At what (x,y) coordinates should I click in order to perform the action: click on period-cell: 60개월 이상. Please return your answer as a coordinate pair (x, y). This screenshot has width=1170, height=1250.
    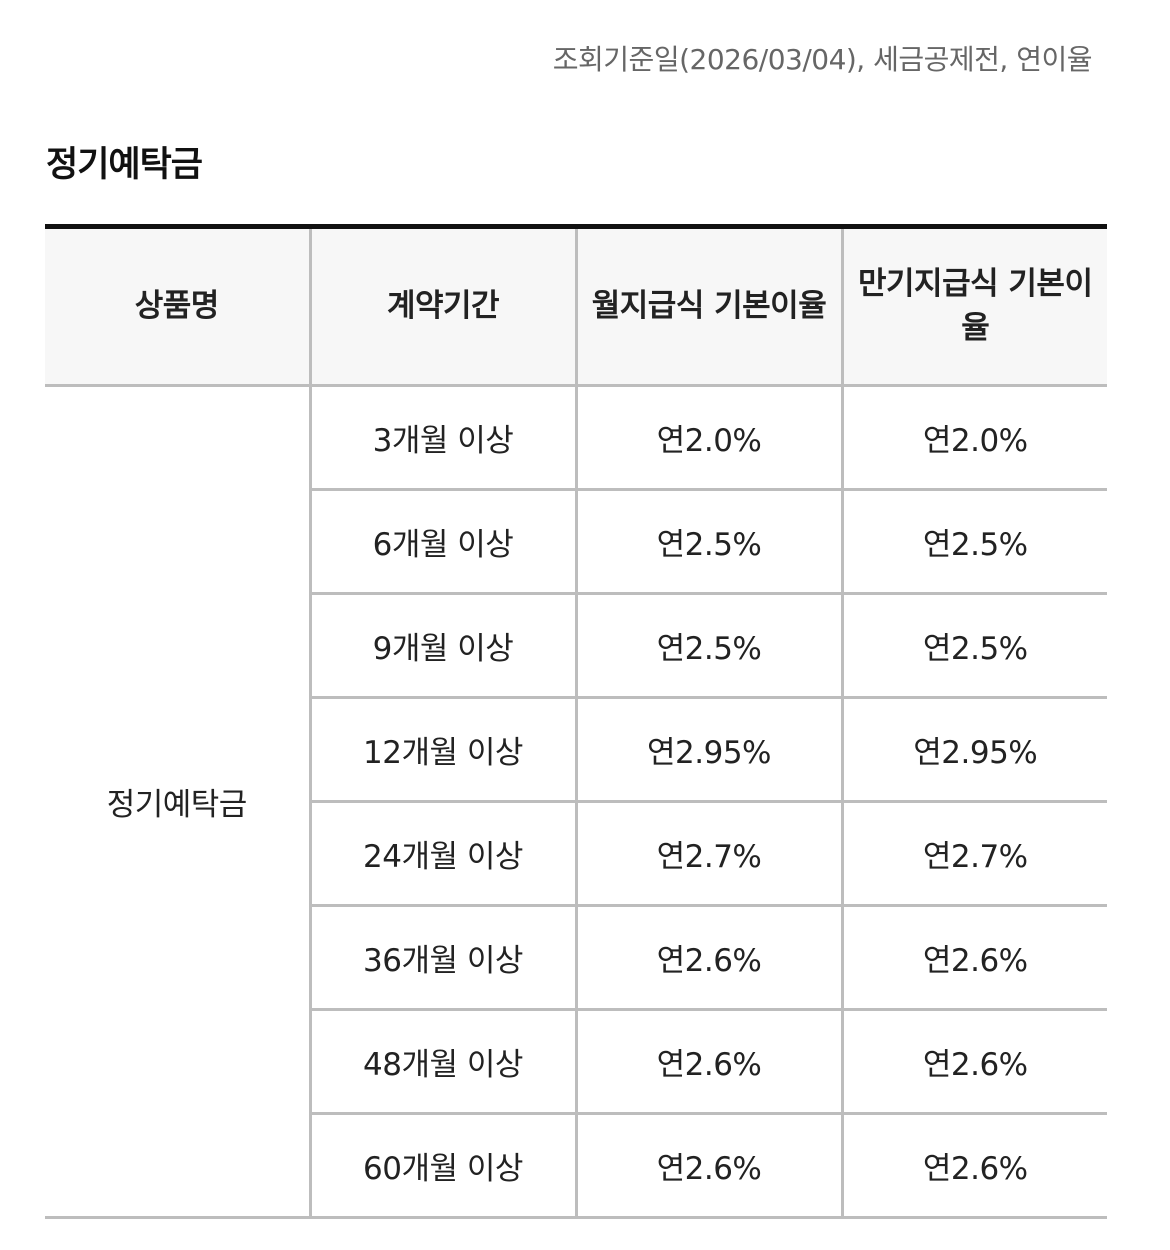
    Looking at the image, I should click on (442, 1166).